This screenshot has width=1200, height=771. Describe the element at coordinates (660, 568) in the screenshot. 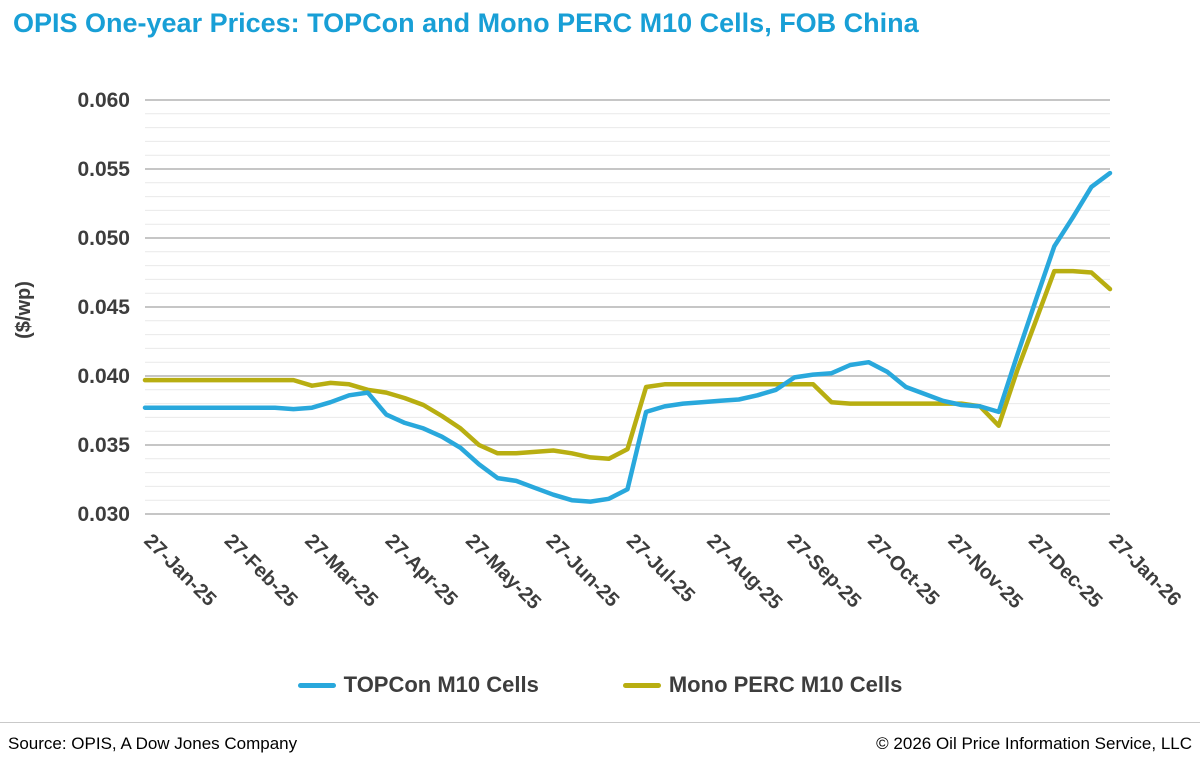

I see `x-tick-label: 27-Jul-25` at that location.